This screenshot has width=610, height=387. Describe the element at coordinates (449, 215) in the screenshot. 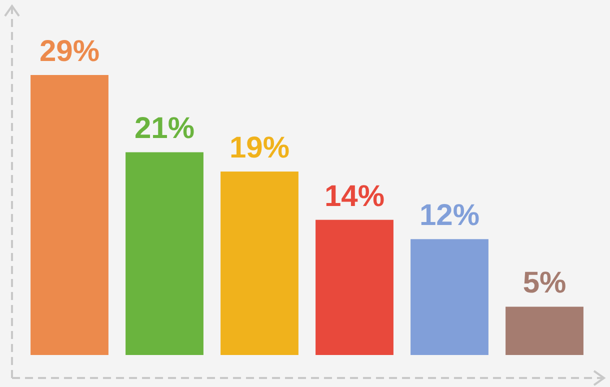

I see `data-label: 12%` at that location.